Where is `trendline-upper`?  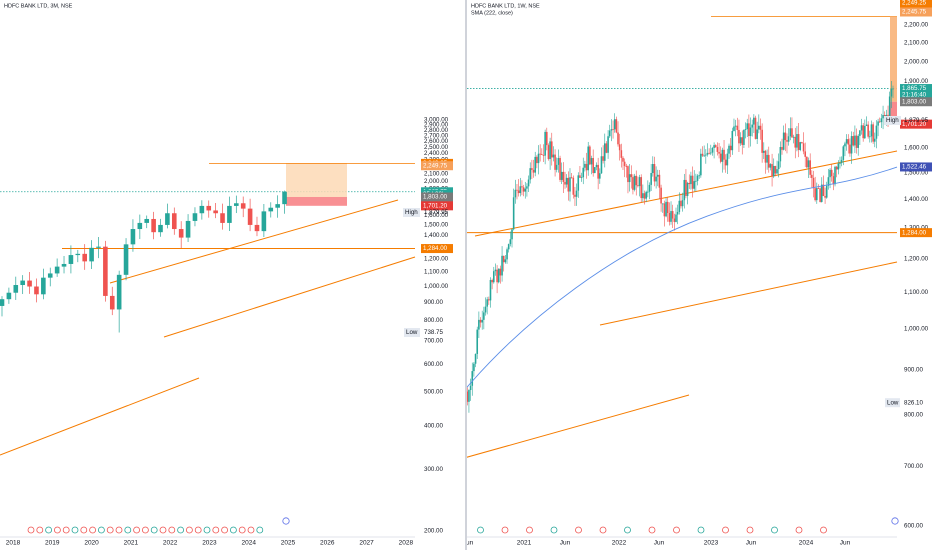
trendline-upper is located at coordinates (254, 241).